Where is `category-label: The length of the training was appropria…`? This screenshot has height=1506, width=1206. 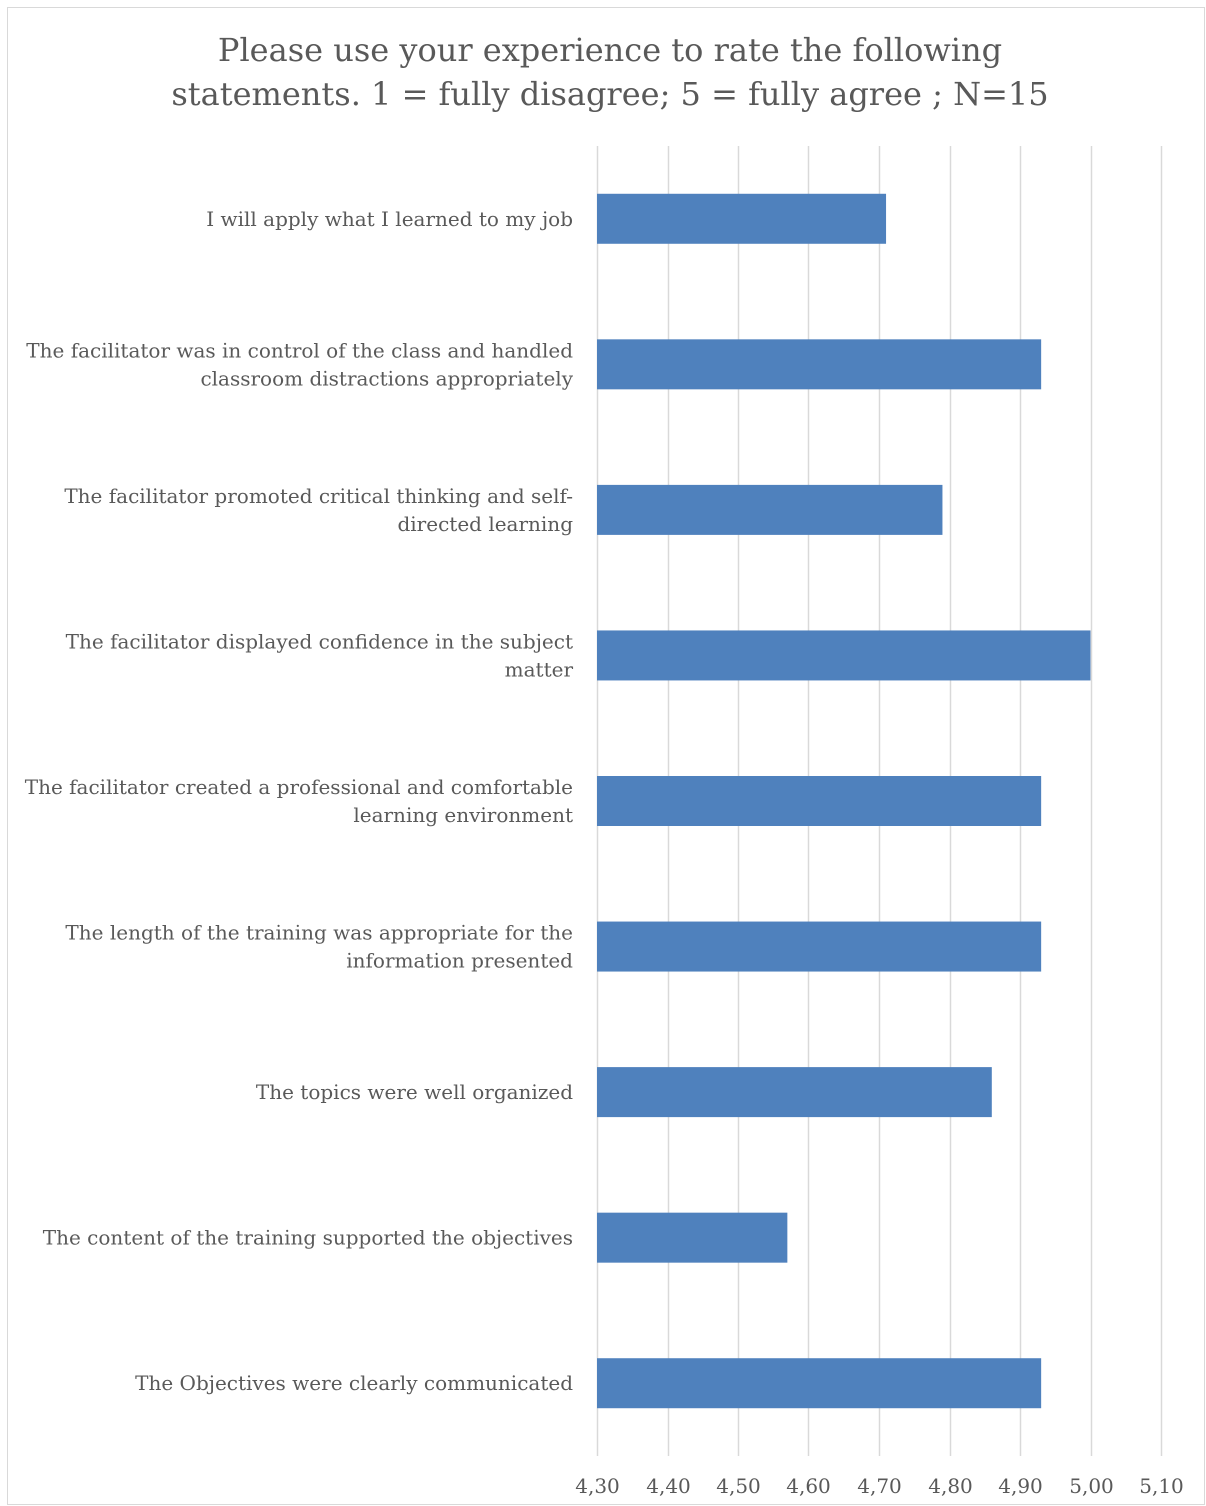 category-label: The length of the training was appropria… is located at coordinates (319, 933).